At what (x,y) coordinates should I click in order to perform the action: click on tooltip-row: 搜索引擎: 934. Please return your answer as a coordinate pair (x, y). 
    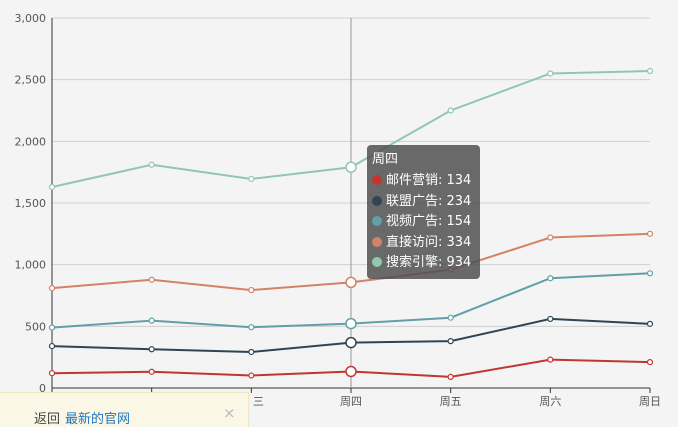
    Looking at the image, I should click on (423, 263).